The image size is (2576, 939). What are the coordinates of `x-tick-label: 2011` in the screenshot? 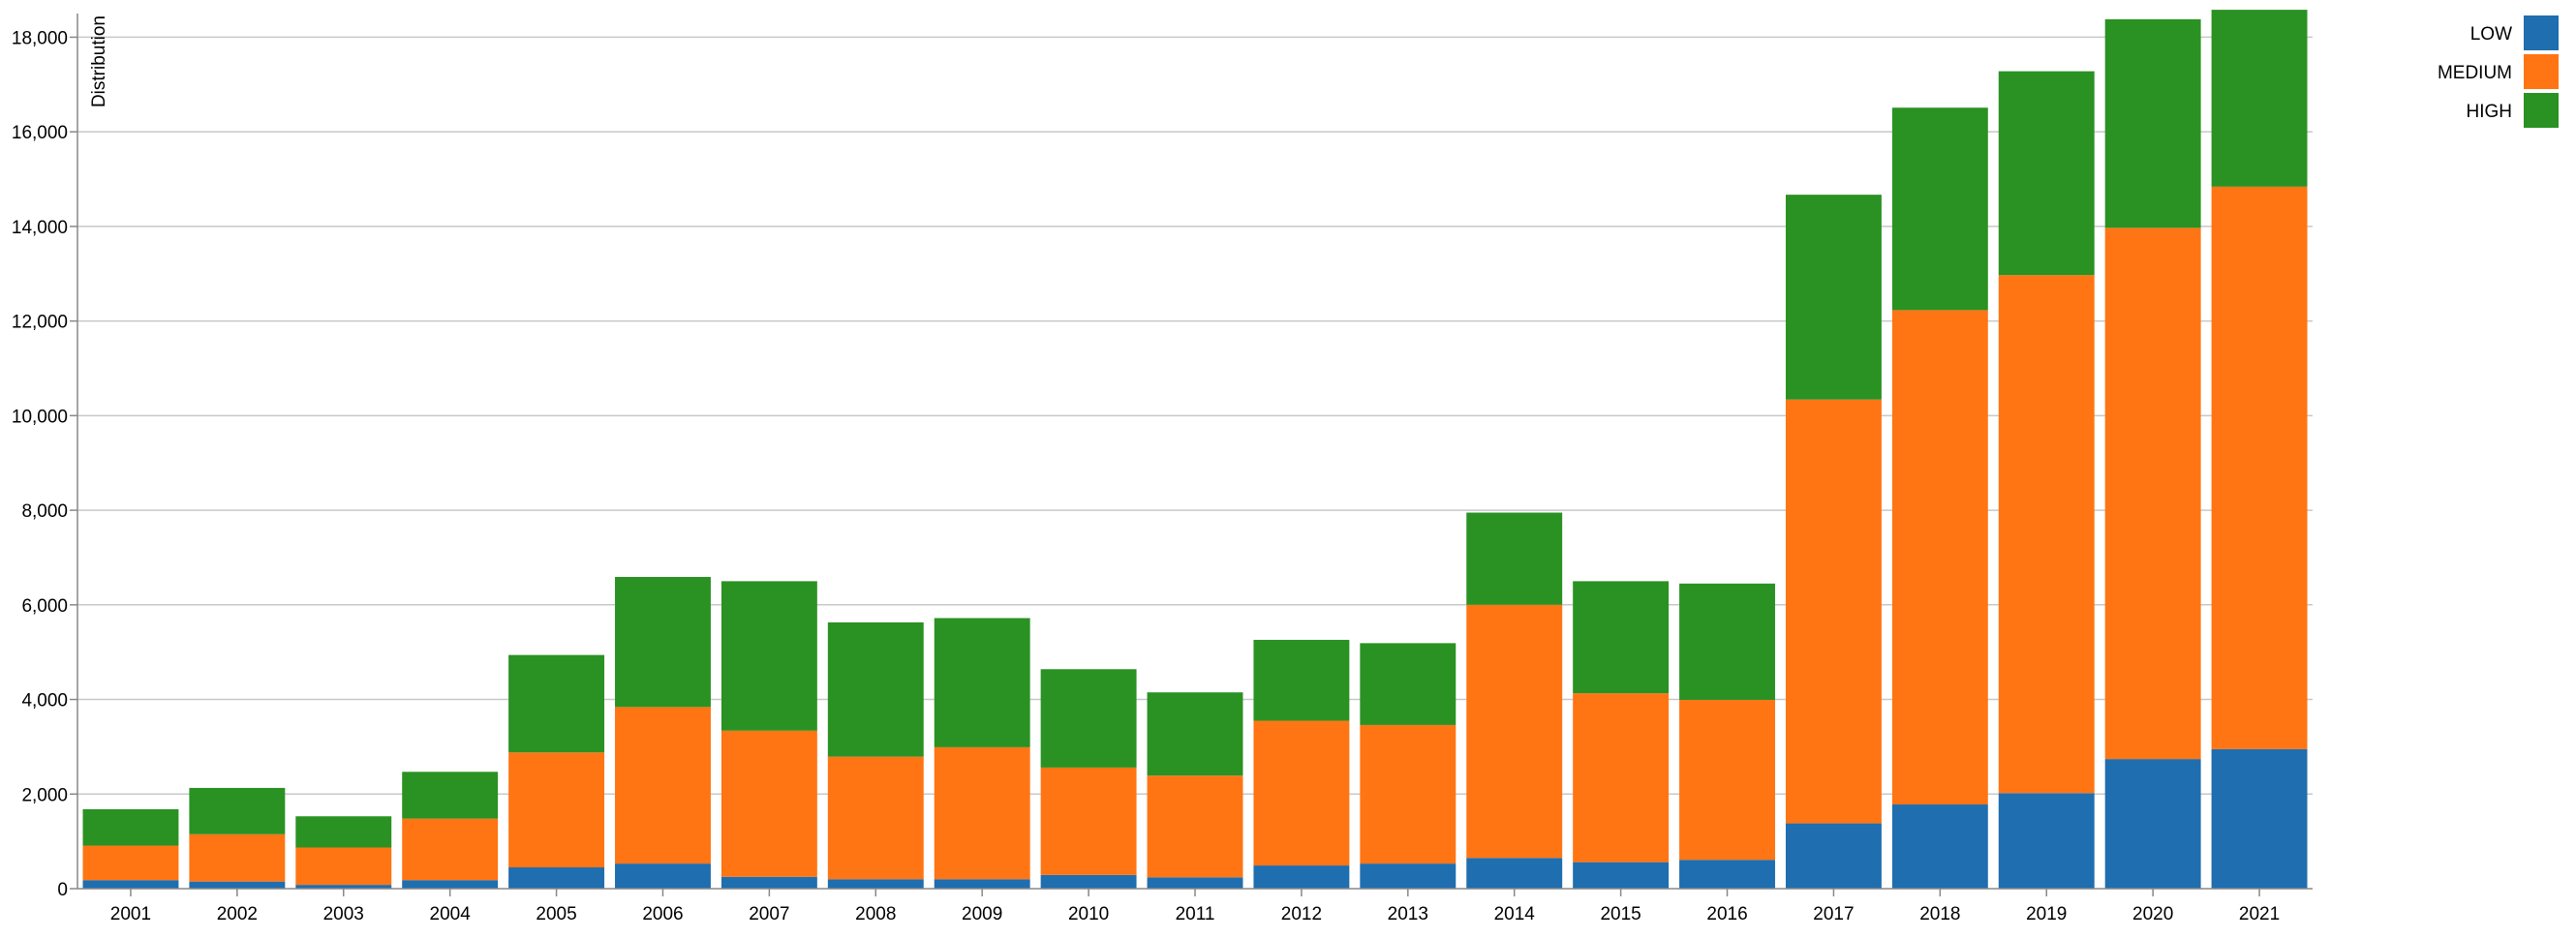 It's located at (1195, 914).